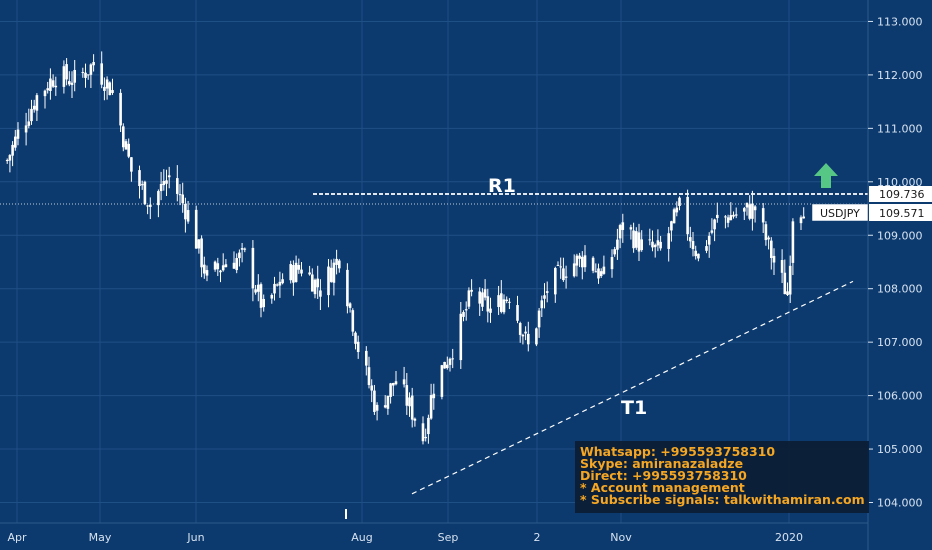 The height and width of the screenshot is (550, 932). I want to click on svg-text: 109.736, so click(902, 194).